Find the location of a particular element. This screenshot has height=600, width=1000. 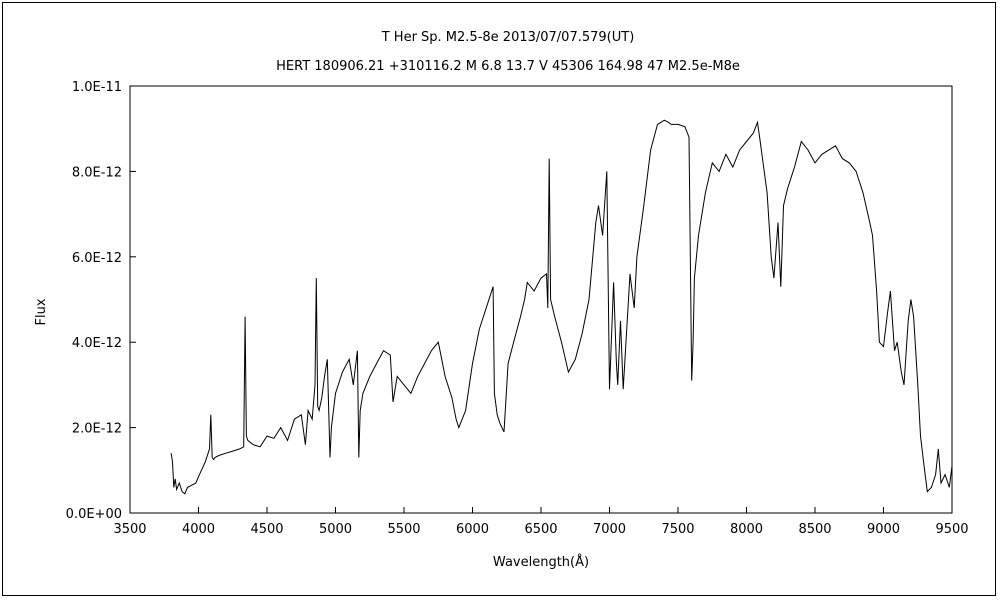

x-tick-label: 7000 is located at coordinates (609, 529).